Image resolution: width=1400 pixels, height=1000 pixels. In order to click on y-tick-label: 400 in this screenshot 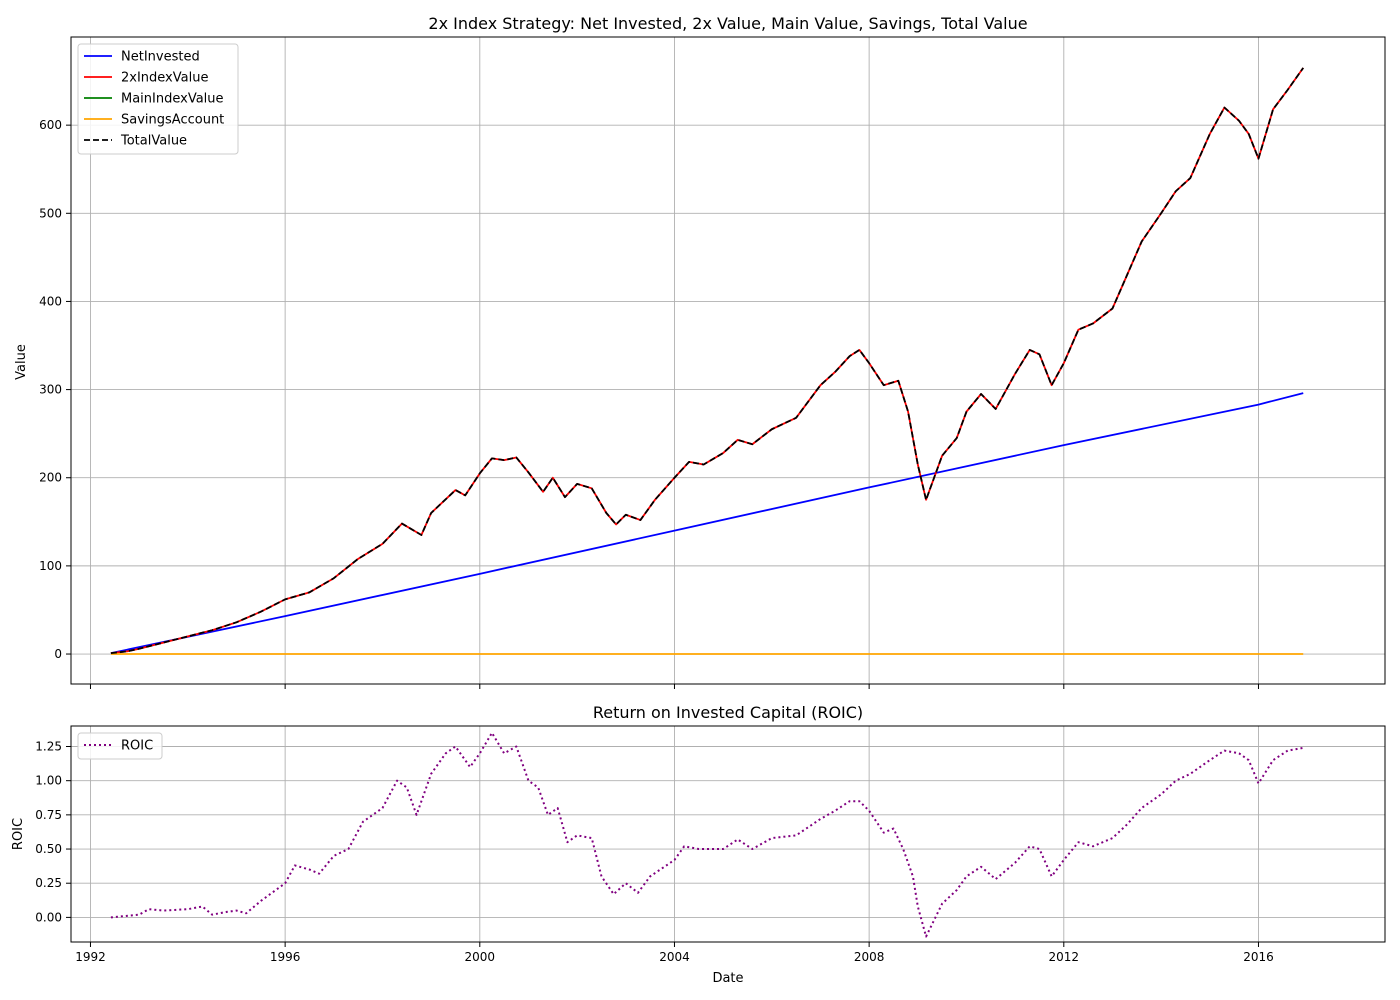, I will do `click(50, 301)`.